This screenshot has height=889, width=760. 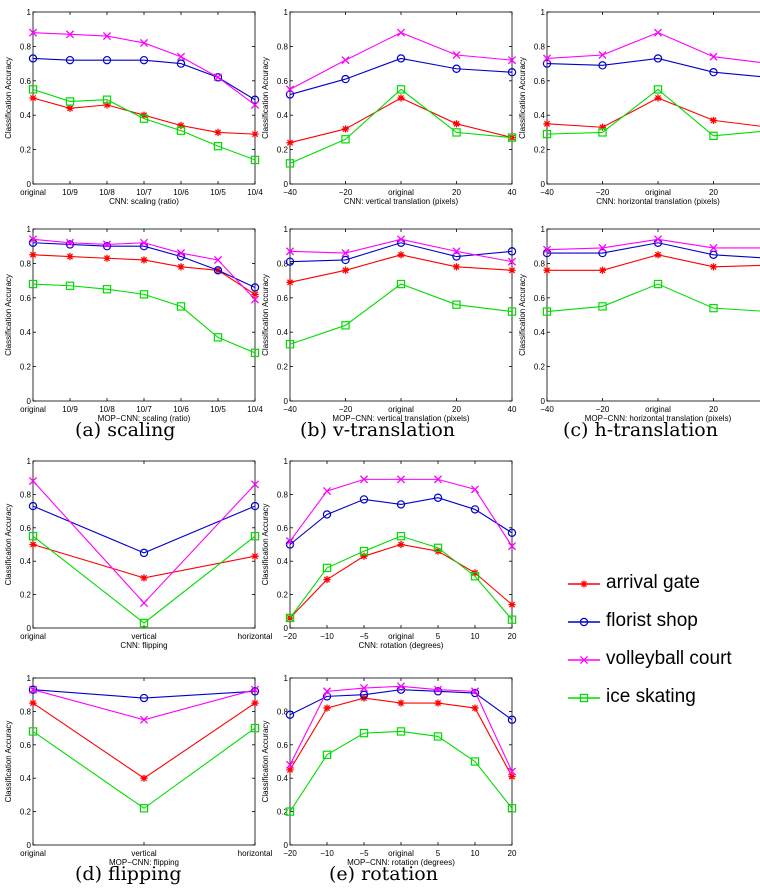 I want to click on x-axis-label: CNN: flipping, so click(x=143, y=645).